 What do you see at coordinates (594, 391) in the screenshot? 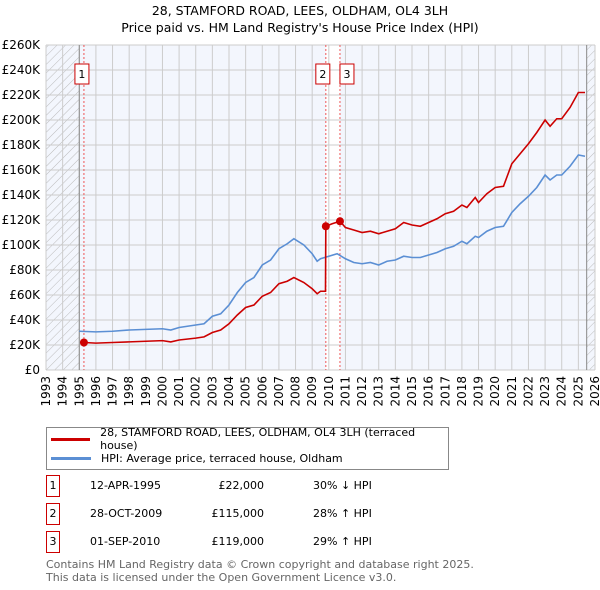
I see `x-tick-label: 2026` at bounding box center [594, 391].